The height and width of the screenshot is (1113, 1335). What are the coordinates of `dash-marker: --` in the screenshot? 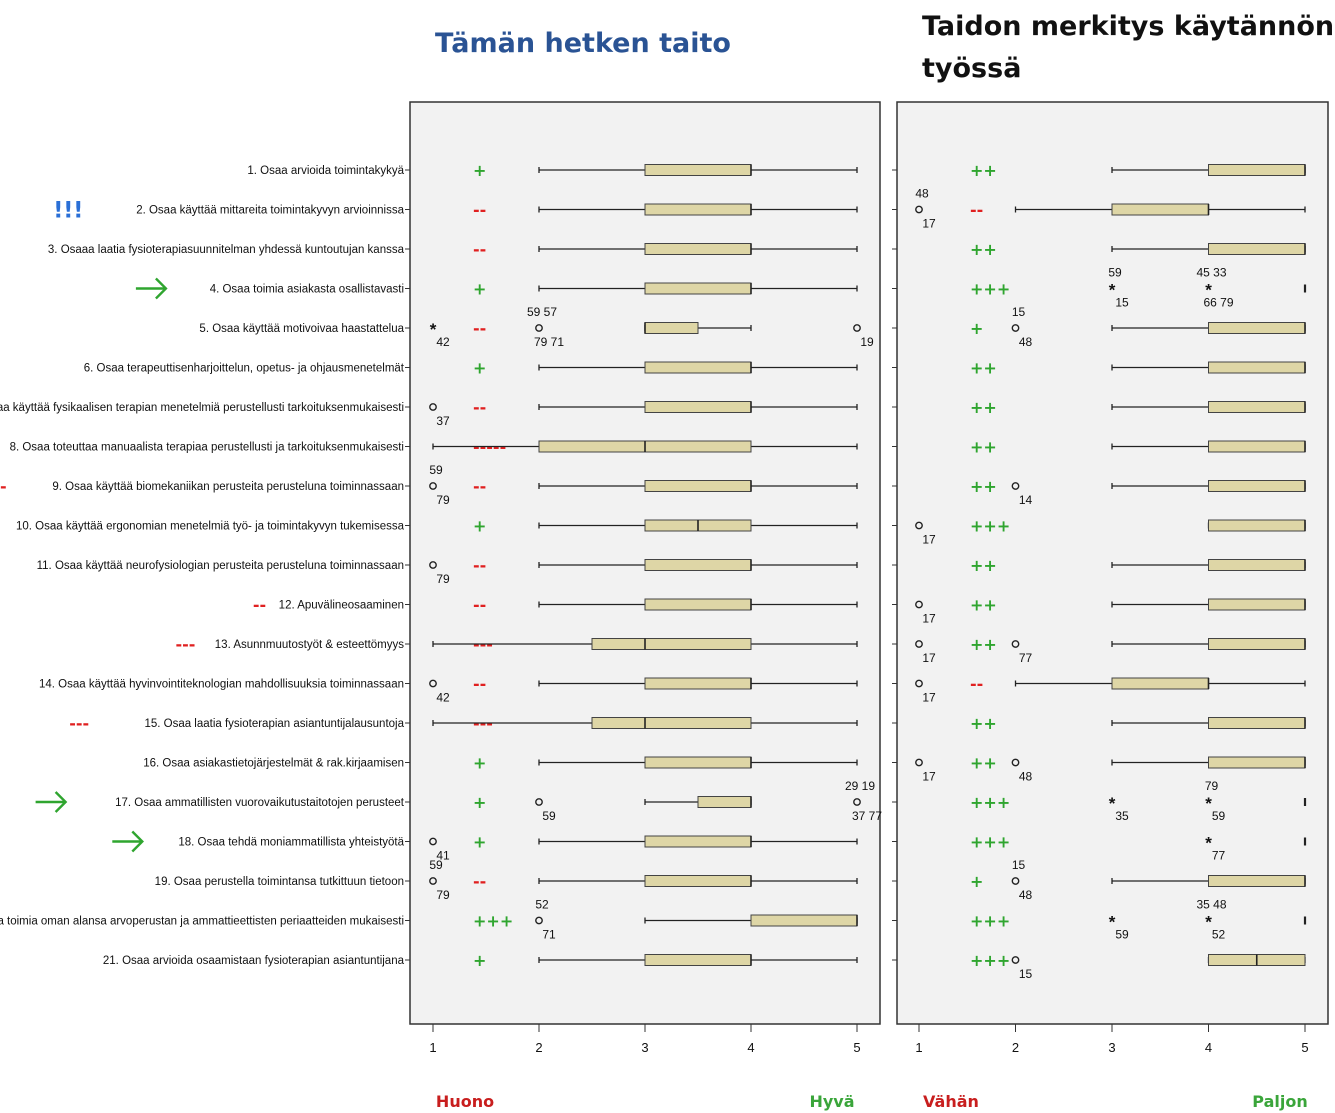 It's located at (0, 249).